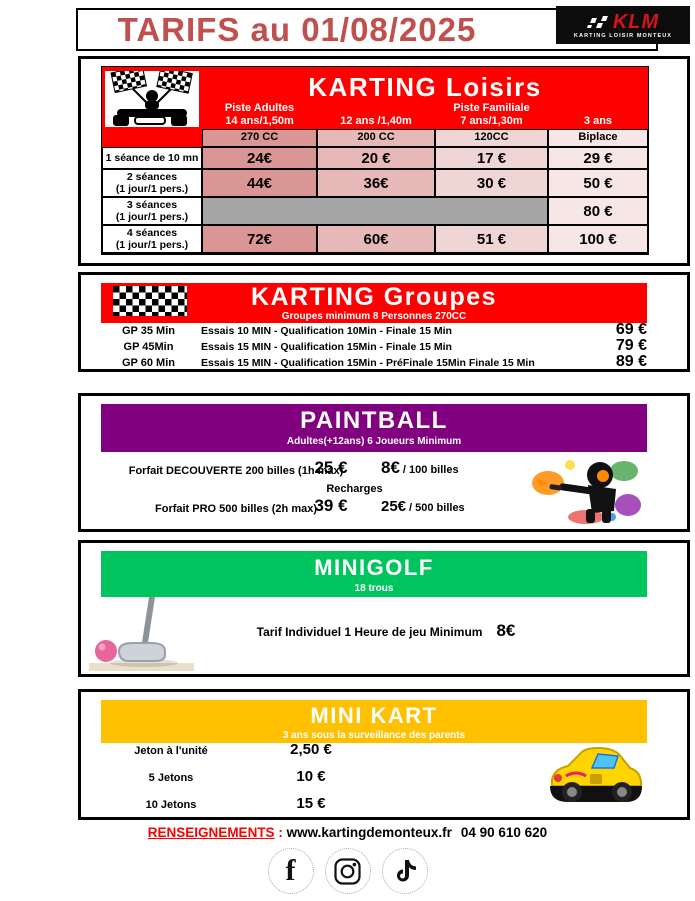  I want to click on mk-price: 2,50 €, so click(311, 749).